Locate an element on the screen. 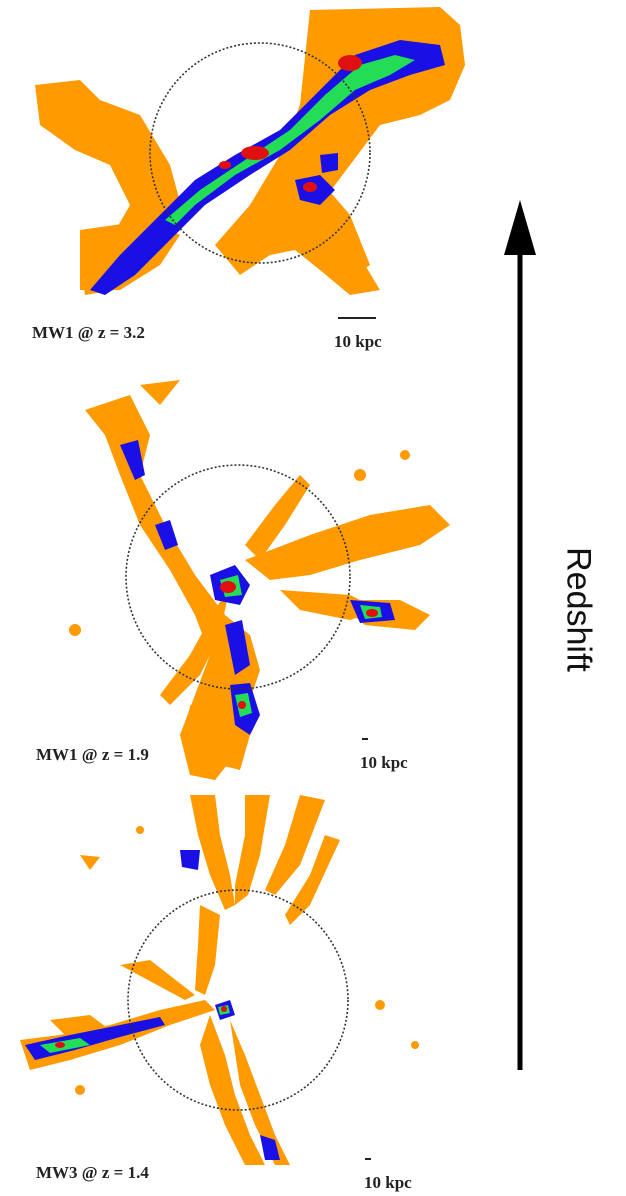 This screenshot has width=626, height=1196. arrow-head-icon is located at coordinates (520, 227).